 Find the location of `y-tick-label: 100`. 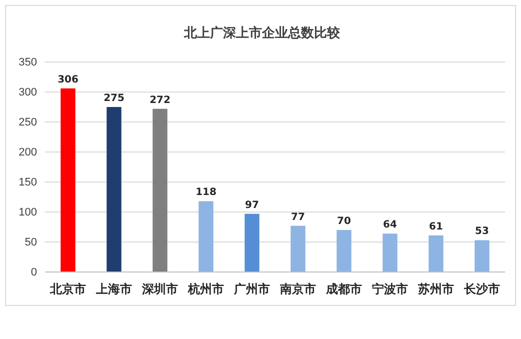

y-tick-label: 100 is located at coordinates (27, 212).